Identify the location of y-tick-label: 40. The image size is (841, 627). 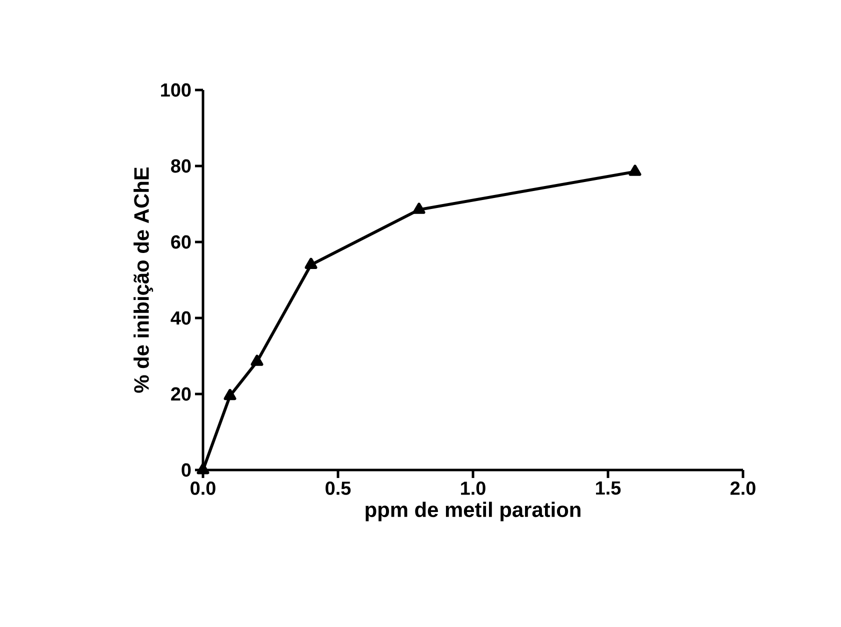
(180, 318).